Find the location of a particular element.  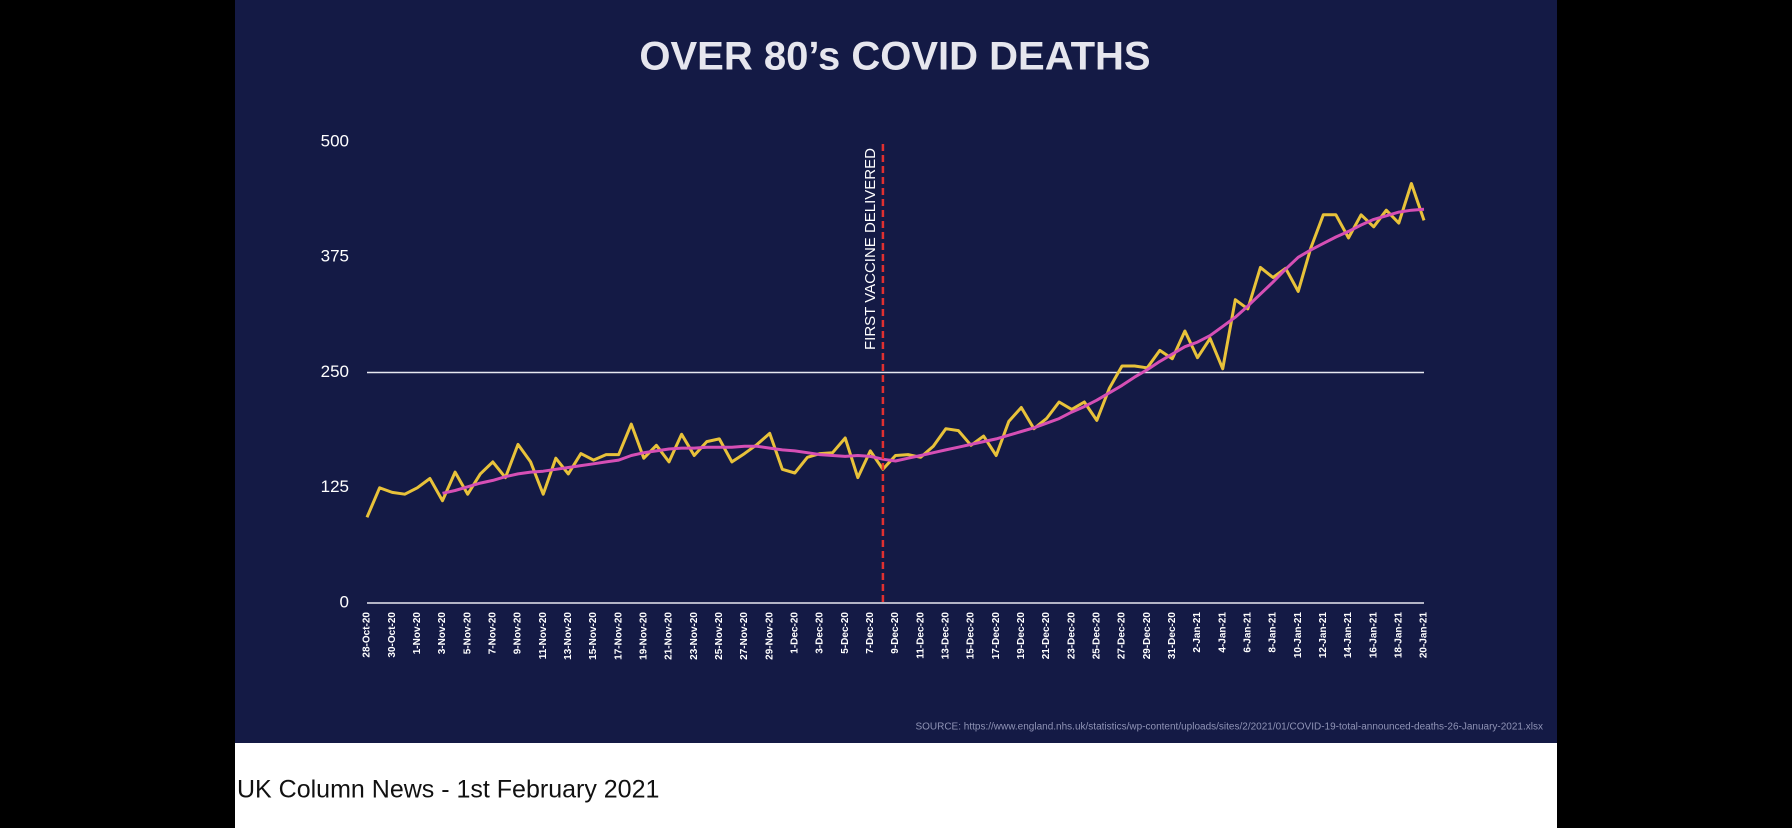

x-tick-label: 10-Jan-21 is located at coordinates (1298, 635).